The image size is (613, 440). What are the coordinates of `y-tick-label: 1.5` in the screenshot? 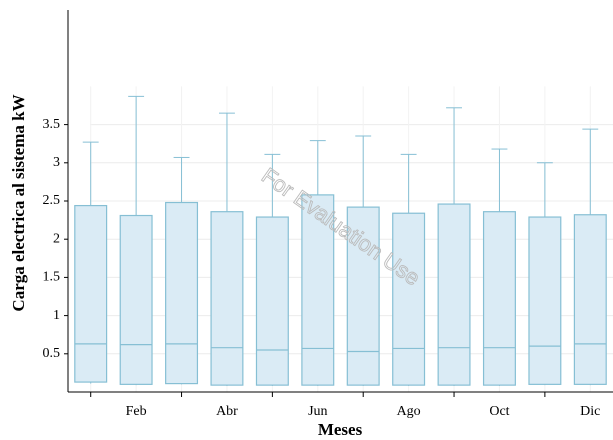 It's located at (52, 277).